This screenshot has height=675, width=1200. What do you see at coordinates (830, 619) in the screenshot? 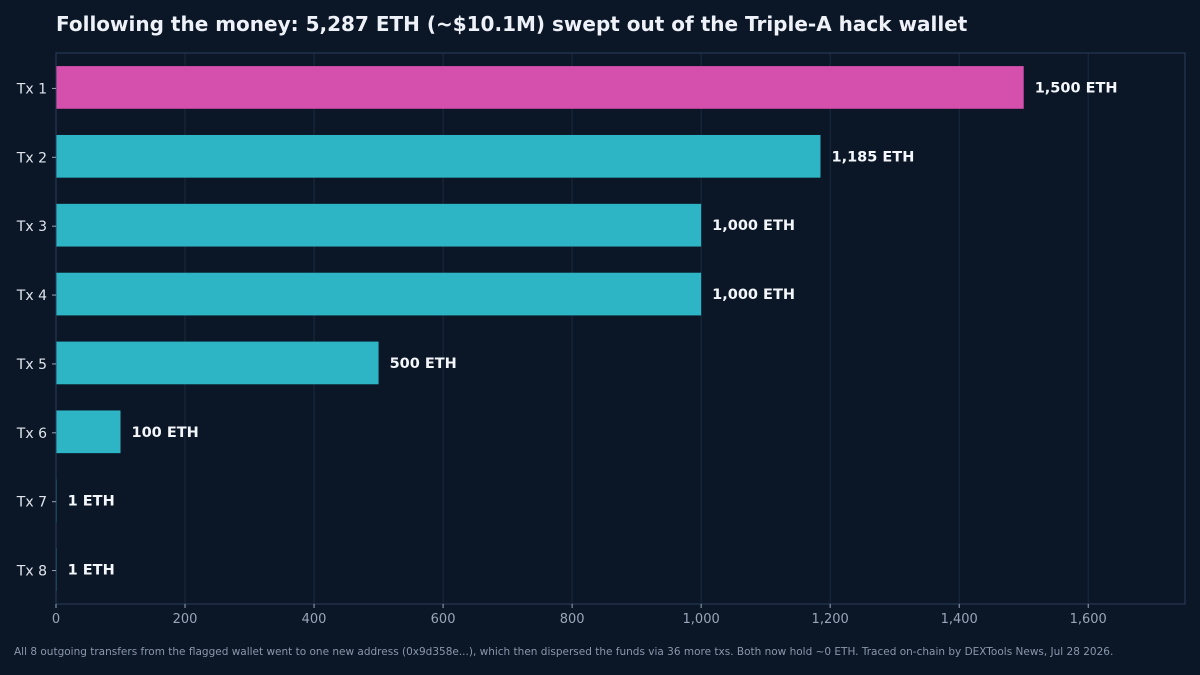
I see `x-tick-label: 1,200` at bounding box center [830, 619].